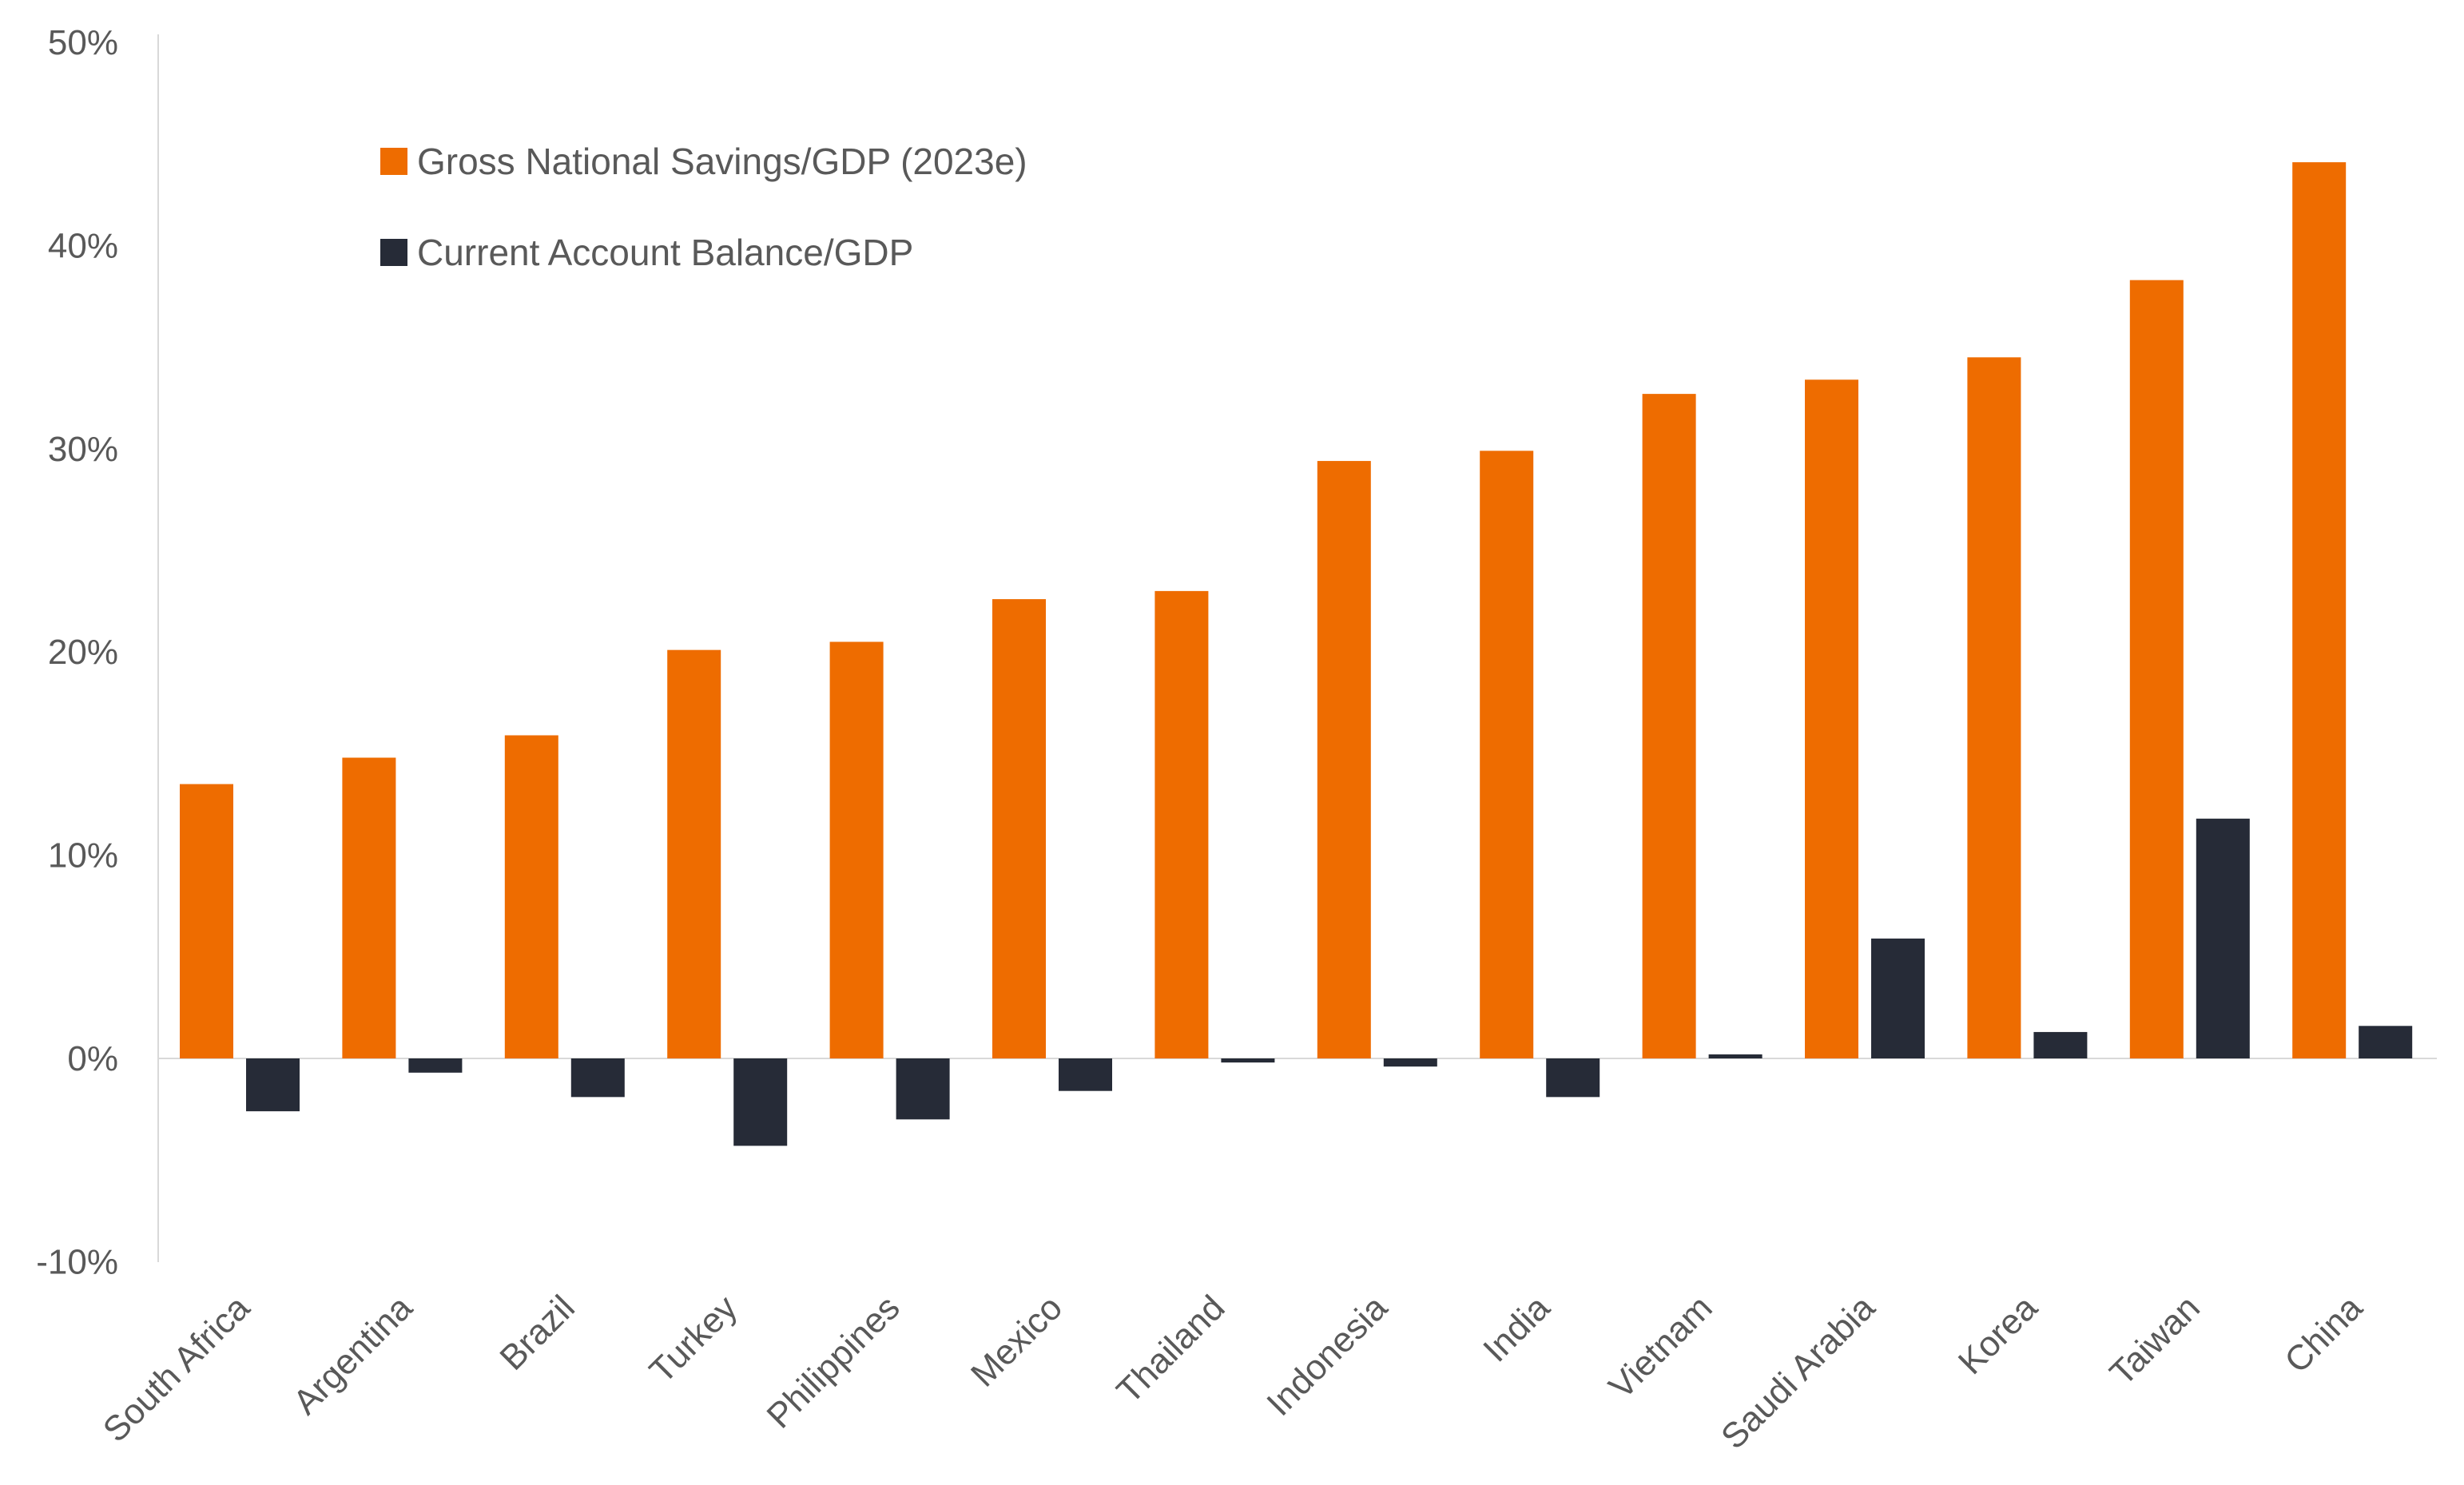  Describe the element at coordinates (369, 907) in the screenshot. I see `savings-bar-argentina` at that location.